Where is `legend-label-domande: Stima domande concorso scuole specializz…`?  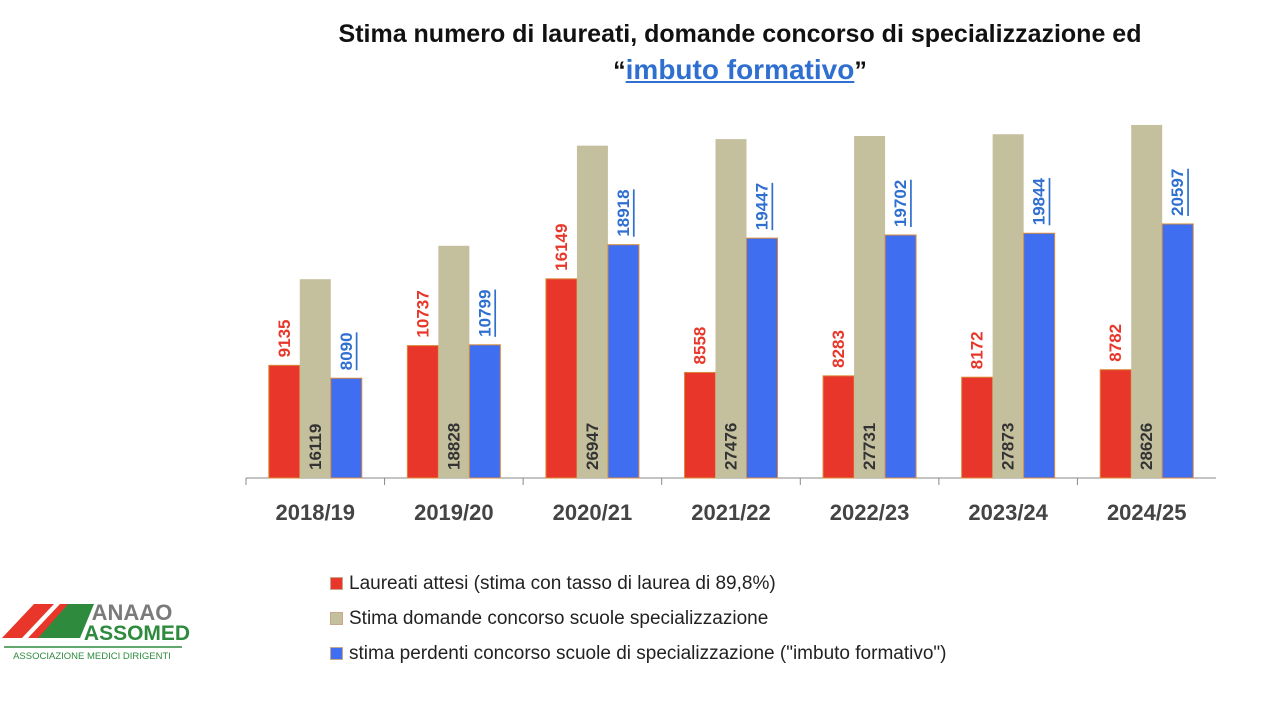 legend-label-domande: Stima domande concorso scuole specializz… is located at coordinates (559, 618).